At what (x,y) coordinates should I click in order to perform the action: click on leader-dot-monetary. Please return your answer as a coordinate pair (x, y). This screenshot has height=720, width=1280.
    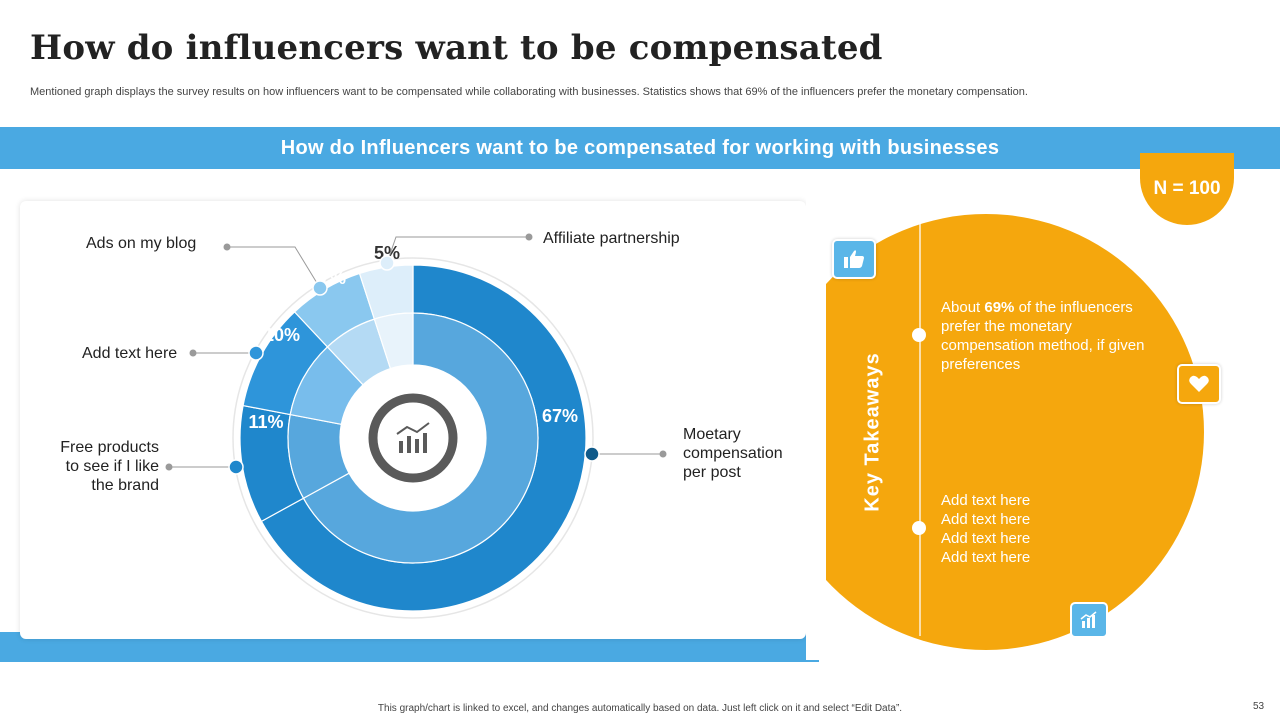
    Looking at the image, I should click on (592, 454).